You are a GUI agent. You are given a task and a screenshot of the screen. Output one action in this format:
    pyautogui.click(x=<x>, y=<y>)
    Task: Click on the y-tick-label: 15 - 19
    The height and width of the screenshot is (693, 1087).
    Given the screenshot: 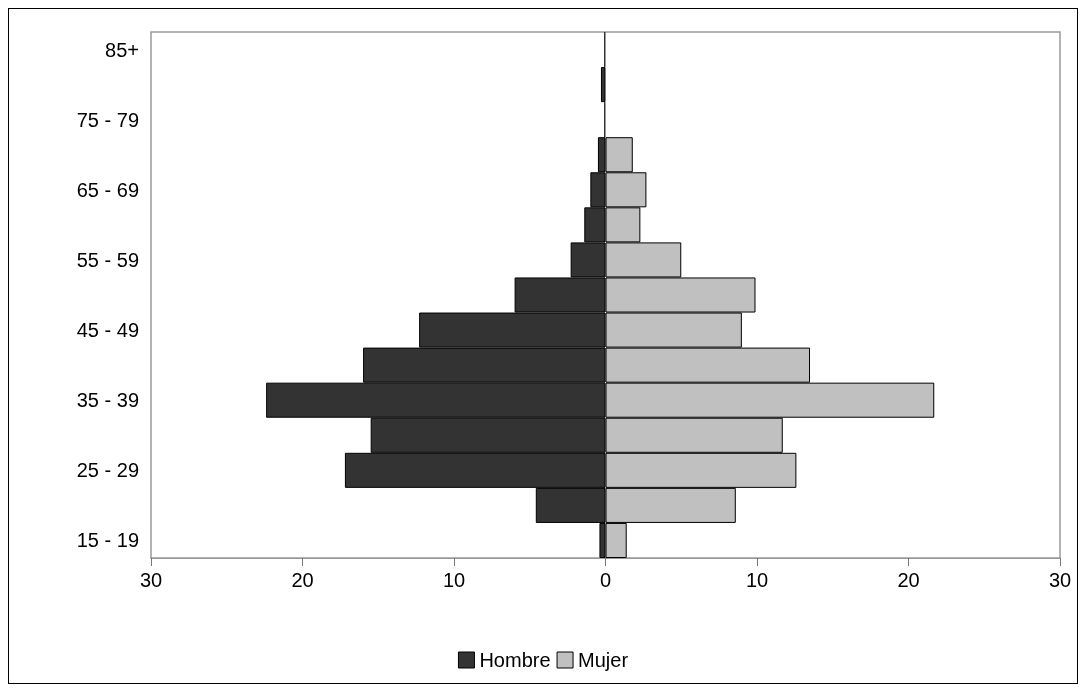 What is the action you would take?
    pyautogui.click(x=107, y=540)
    